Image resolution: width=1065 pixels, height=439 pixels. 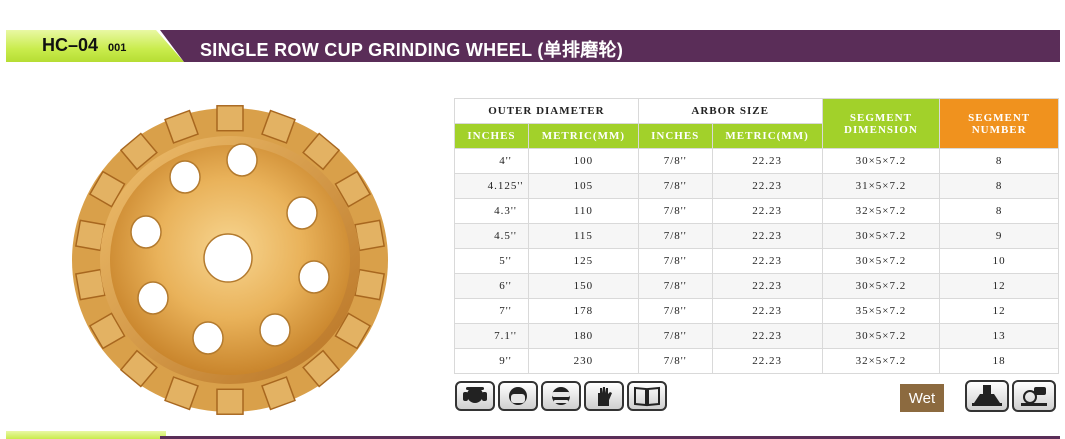 What do you see at coordinates (881, 186) in the screenshot?
I see `segment-dimension-cell: 31×5×7.2` at bounding box center [881, 186].